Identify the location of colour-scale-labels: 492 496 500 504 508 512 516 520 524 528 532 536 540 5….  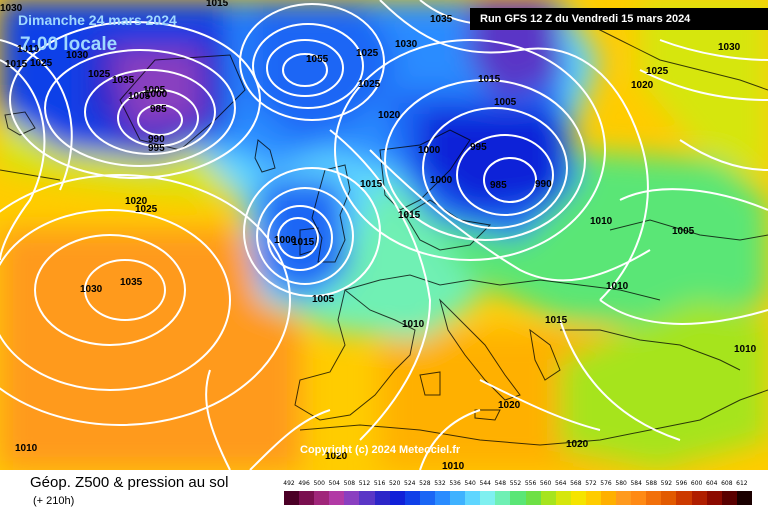
(517, 485).